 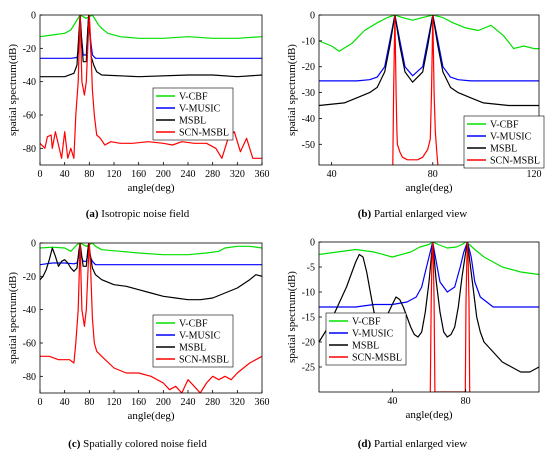 What do you see at coordinates (74, 444) in the screenshot?
I see `caption-c-tag: (c)` at bounding box center [74, 444].